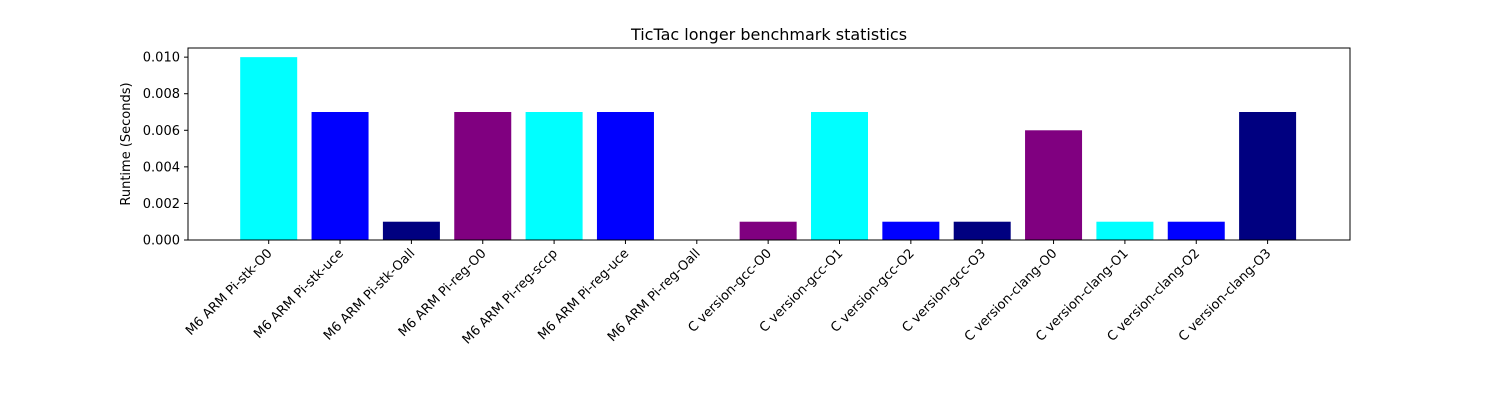 The width and height of the screenshot is (1500, 400). I want to click on y-tick-label: 0.004, so click(161, 167).